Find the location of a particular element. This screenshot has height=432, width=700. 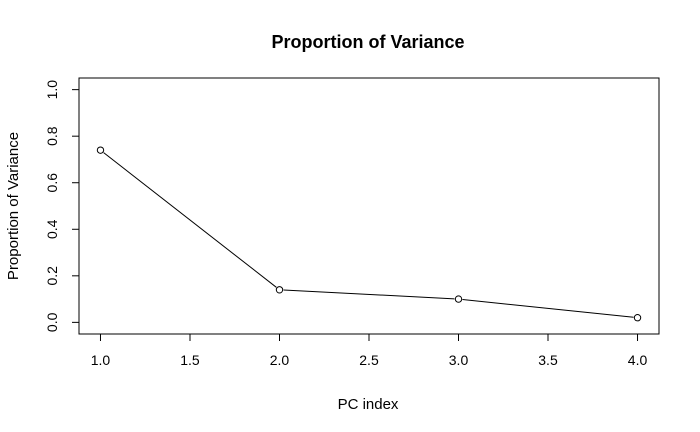

x-axis: 1.0 1.5 2.0 2.5 3.0 3.5 4.0 is located at coordinates (369, 351).